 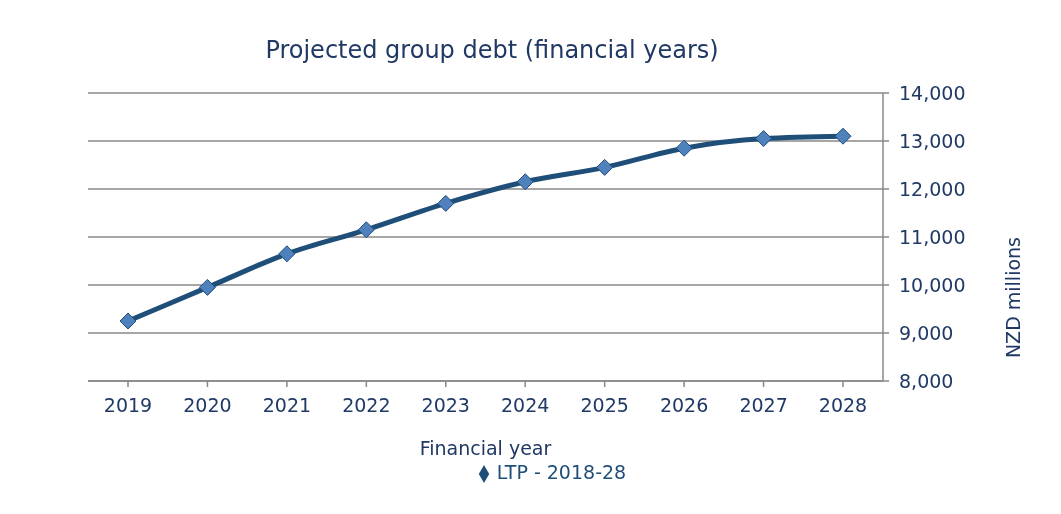 What do you see at coordinates (492, 50) in the screenshot?
I see `chart-title: Projected group debt (financial years)` at bounding box center [492, 50].